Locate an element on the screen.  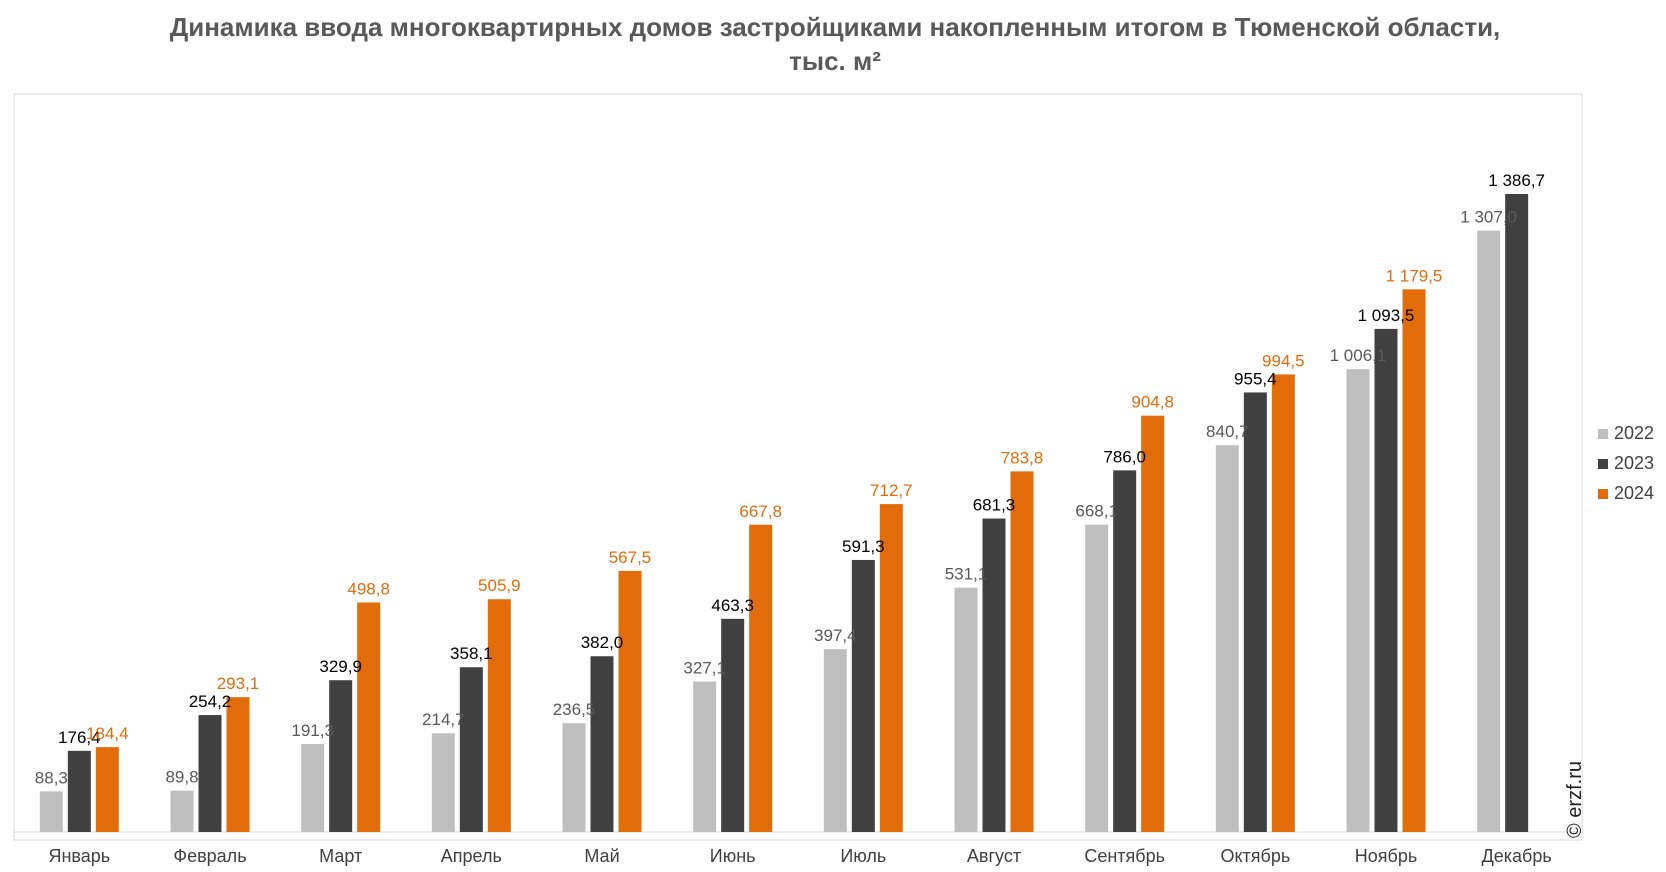
legend: 2022 2023 2024 is located at coordinates (1626, 463).